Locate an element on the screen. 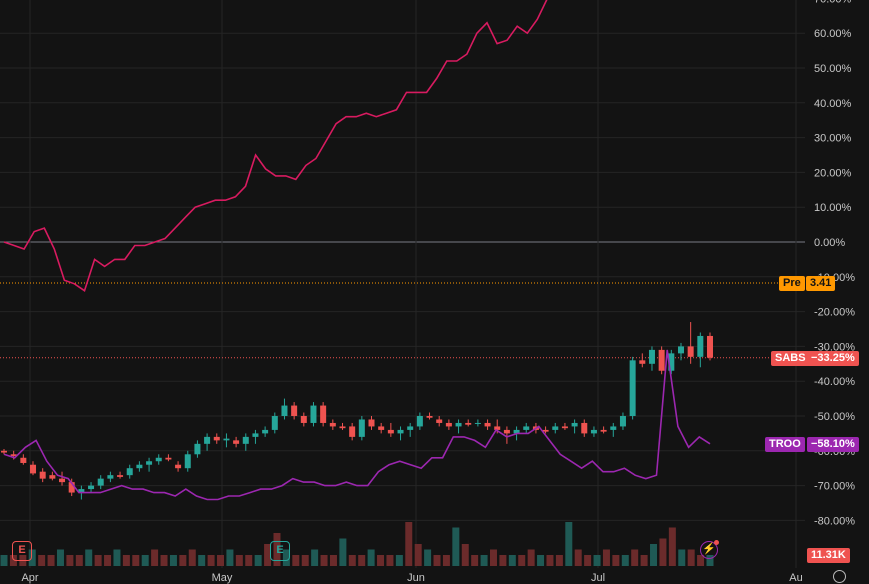 This screenshot has width=869, height=584. y-tick-label: 20.00% is located at coordinates (833, 173).